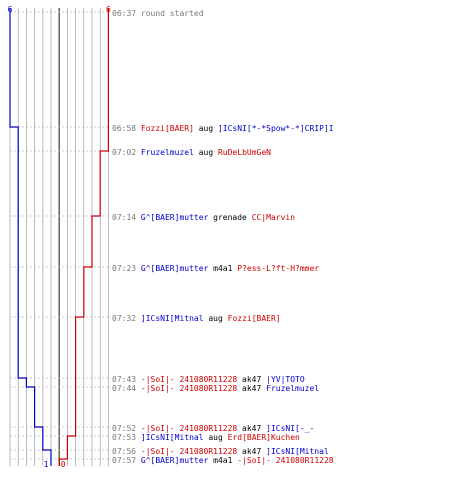  What do you see at coordinates (172, 13) in the screenshot?
I see `event-text: round started` at bounding box center [172, 13].